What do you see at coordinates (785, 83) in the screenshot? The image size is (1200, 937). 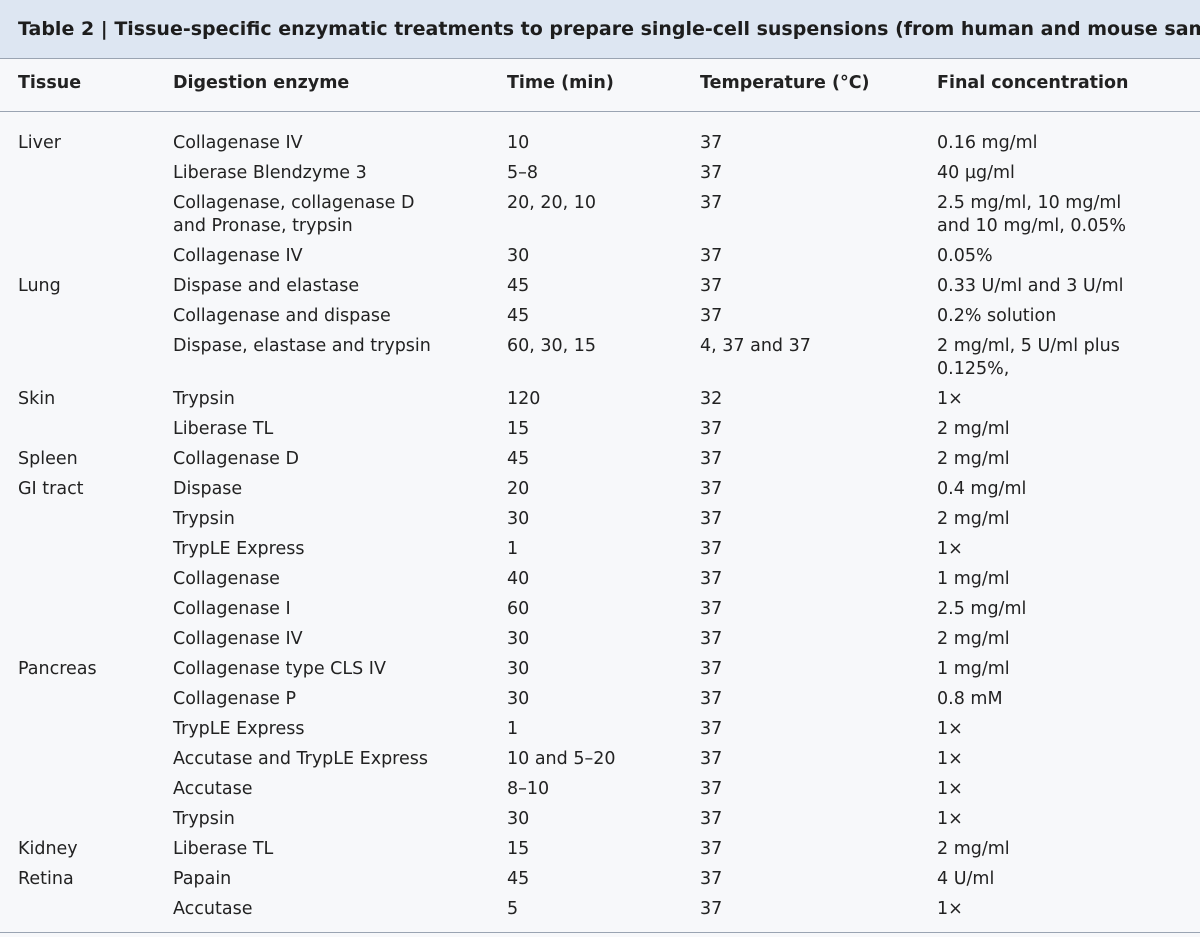 I see `column-header: Temperature (°C)` at bounding box center [785, 83].